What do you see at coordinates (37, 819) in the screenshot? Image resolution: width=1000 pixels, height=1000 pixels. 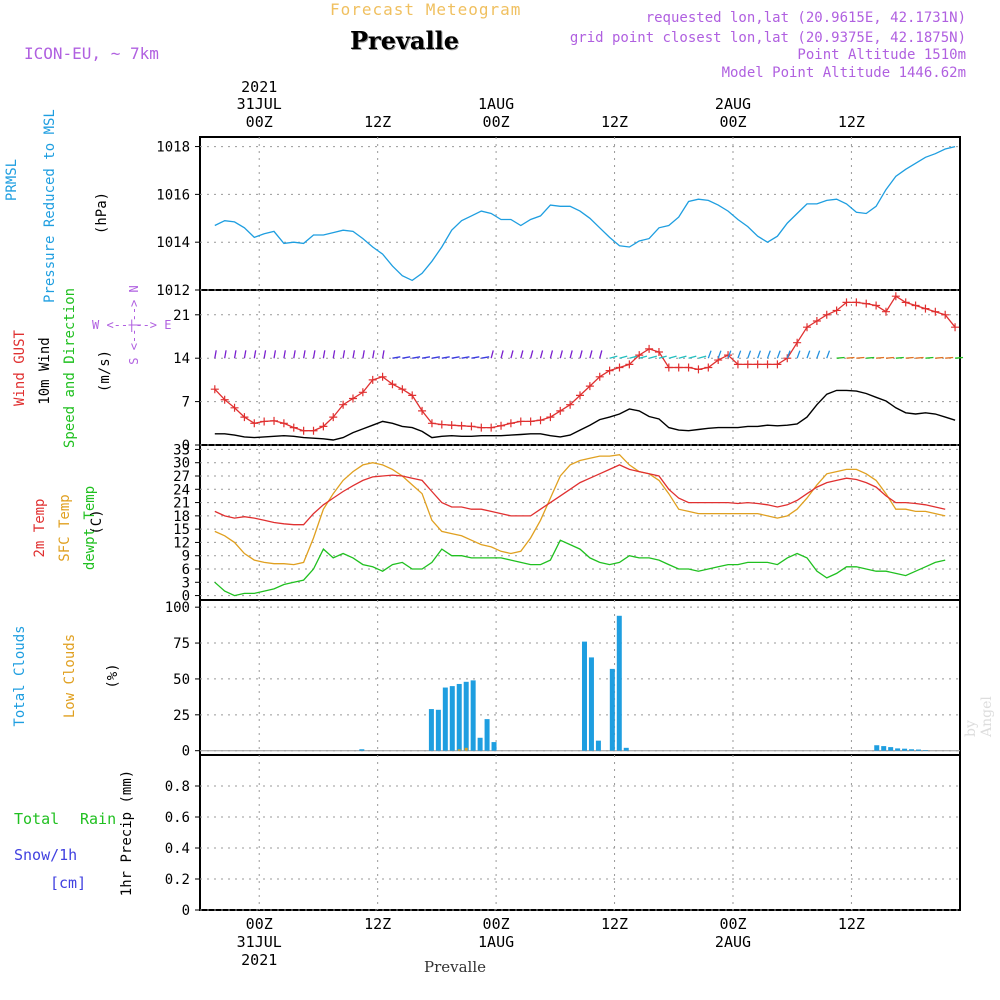 I see `precip-total-label: Total` at bounding box center [37, 819].